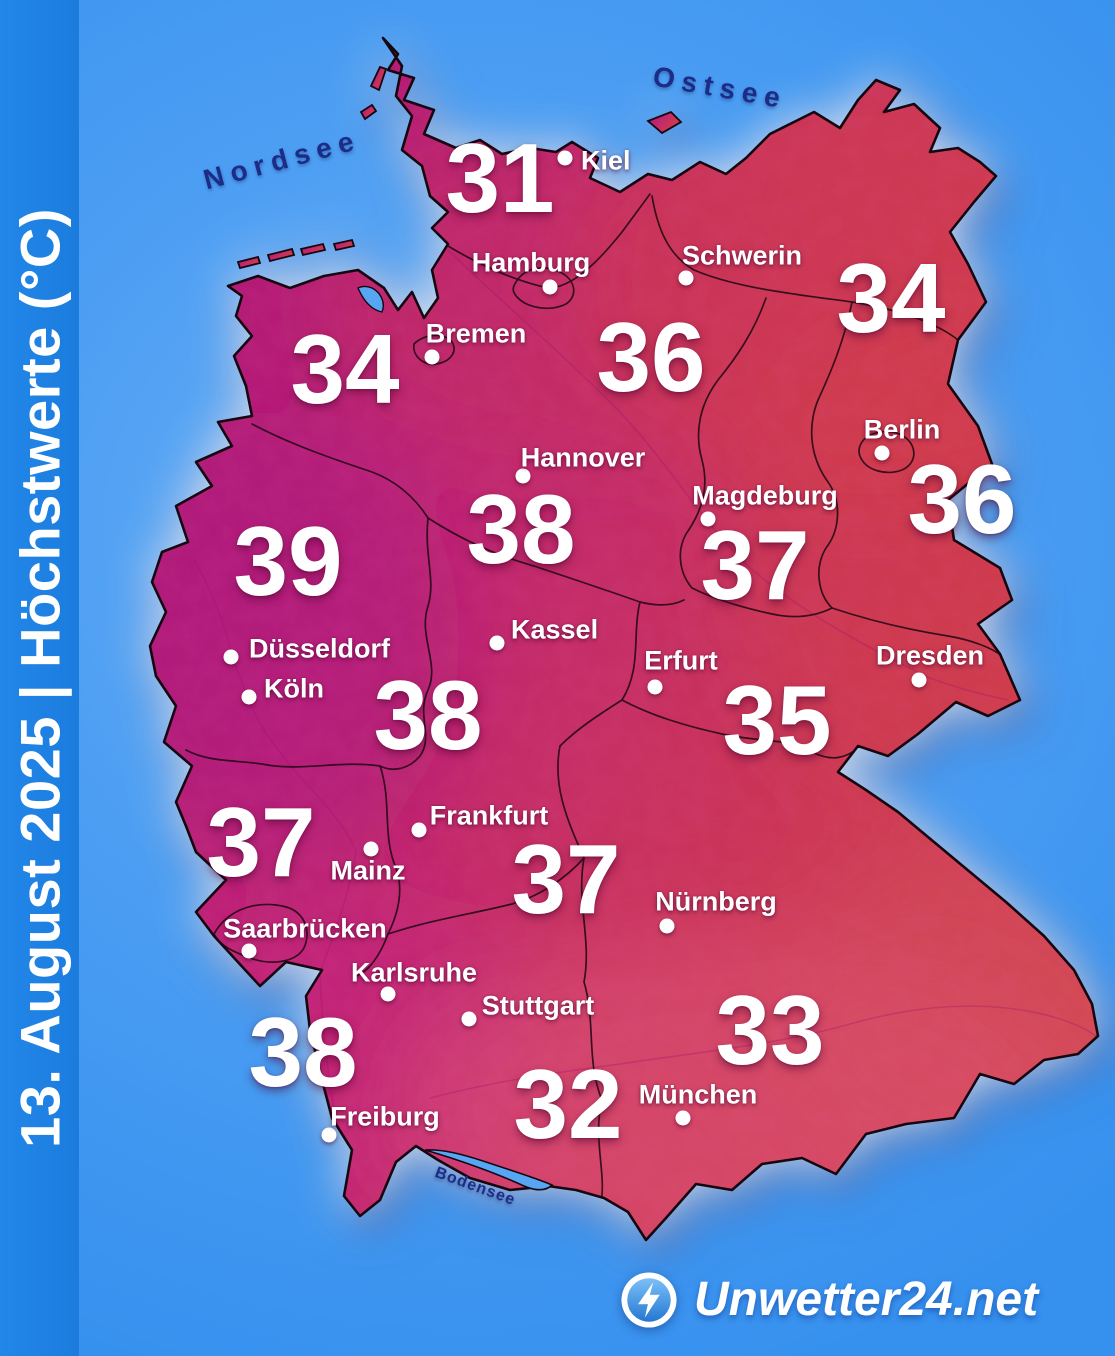 This screenshot has height=1356, width=1115. Describe the element at coordinates (698, 1094) in the screenshot. I see `city-label: München` at that location.